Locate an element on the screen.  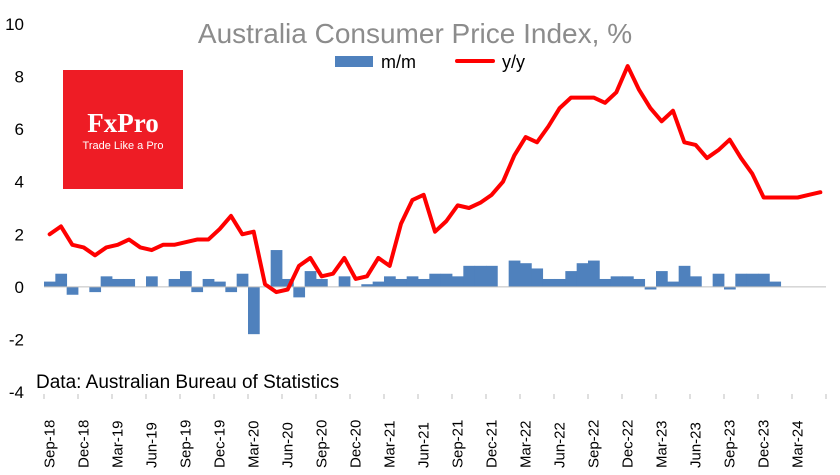
x-tick-label: Dec-20 is located at coordinates (356, 444).